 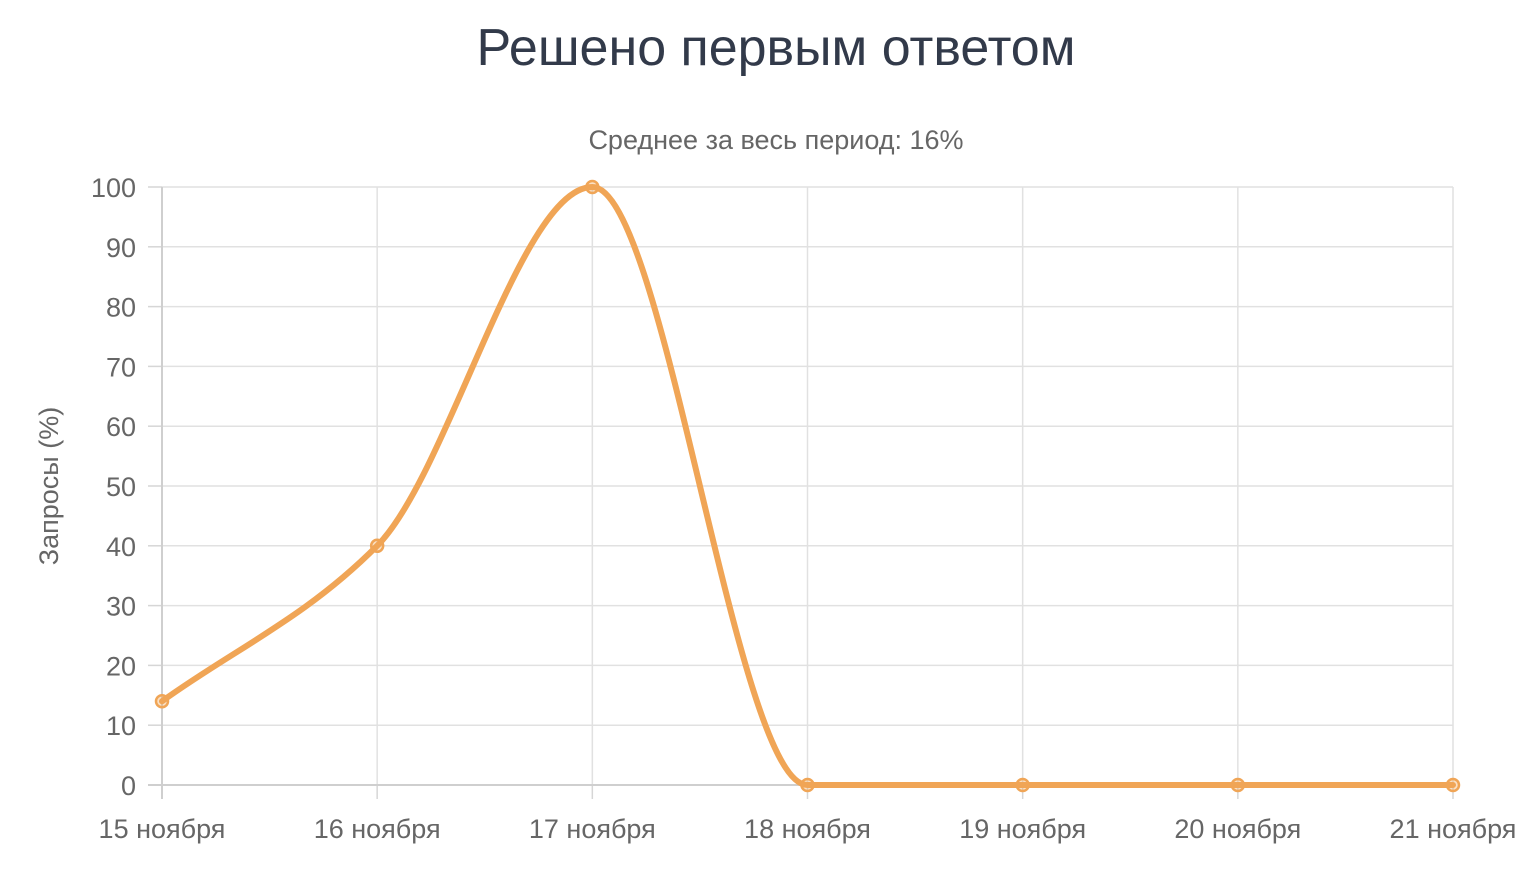 What do you see at coordinates (776, 140) in the screenshot?
I see `chart-subtitle: Среднее за весь период: 16%` at bounding box center [776, 140].